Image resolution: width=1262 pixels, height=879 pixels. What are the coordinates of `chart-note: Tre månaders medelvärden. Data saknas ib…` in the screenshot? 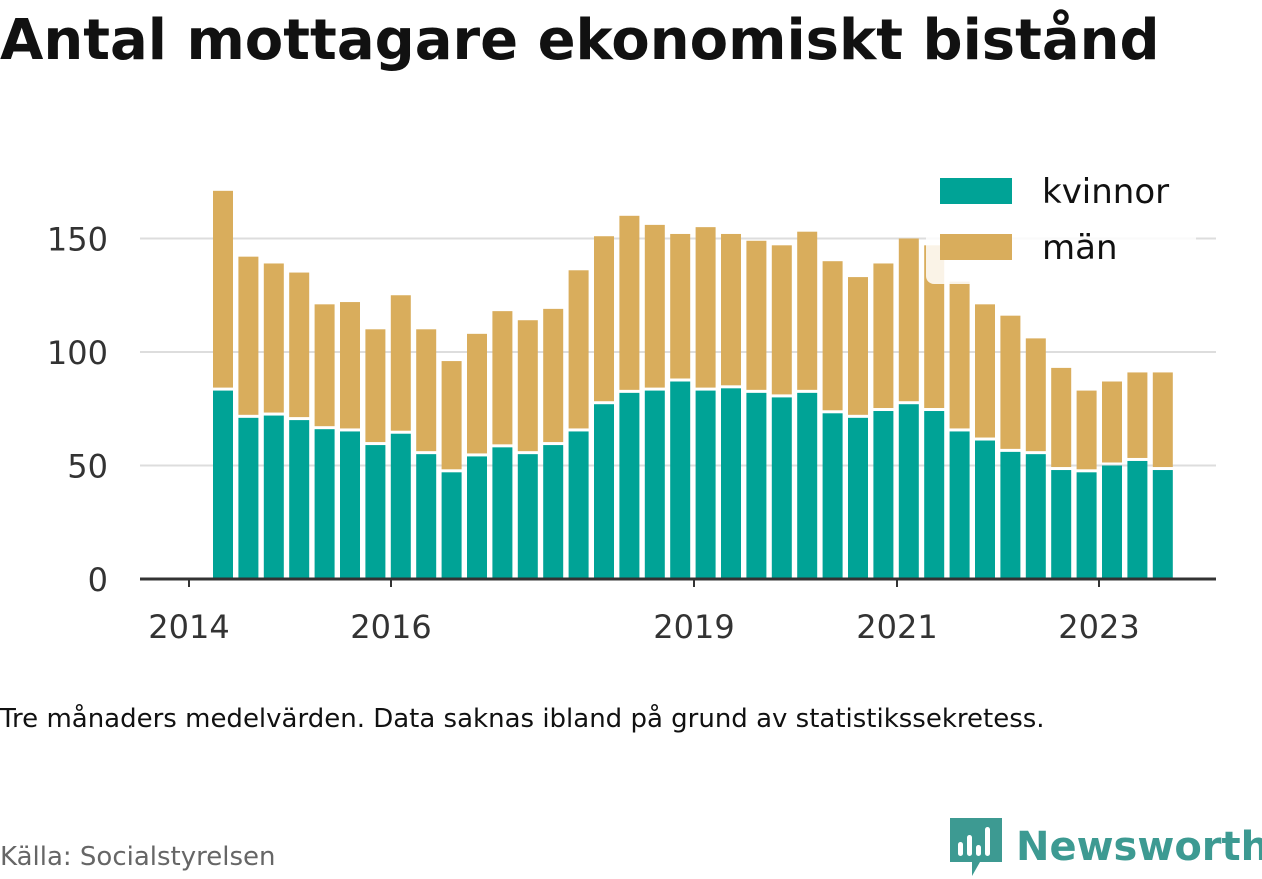 It's located at (522, 719).